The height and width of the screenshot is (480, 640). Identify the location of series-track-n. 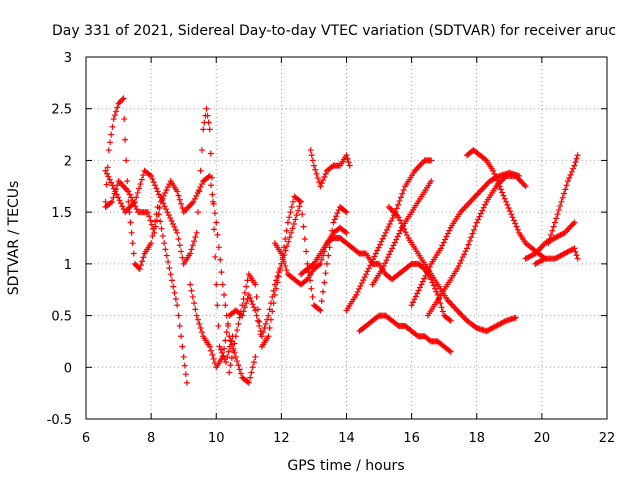
(476, 245).